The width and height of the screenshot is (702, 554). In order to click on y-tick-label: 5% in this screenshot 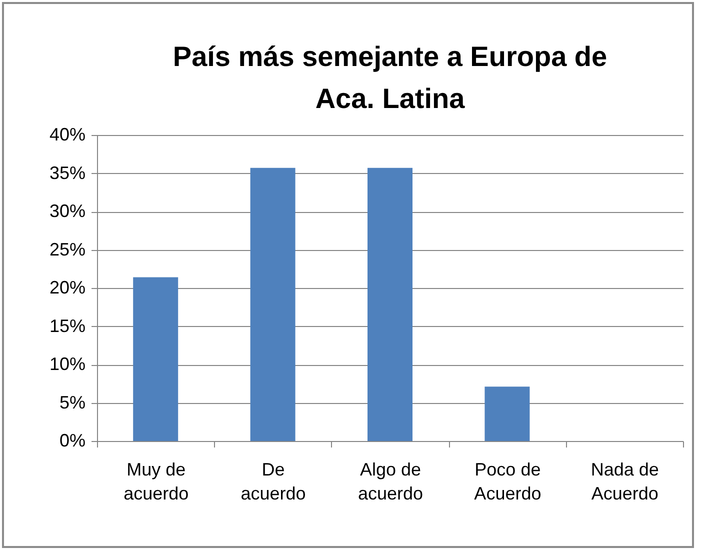, I will do `click(72, 402)`.